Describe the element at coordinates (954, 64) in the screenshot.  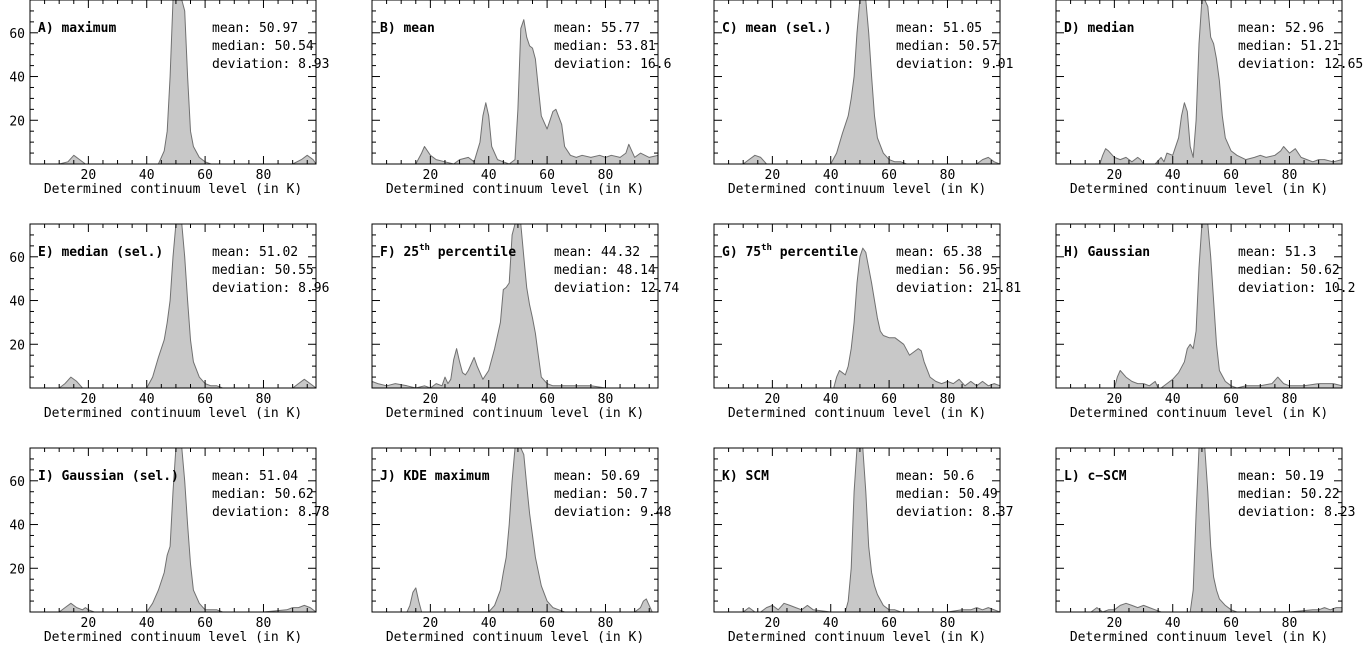
I see `stat-text: deviation: 9.01` at that location.